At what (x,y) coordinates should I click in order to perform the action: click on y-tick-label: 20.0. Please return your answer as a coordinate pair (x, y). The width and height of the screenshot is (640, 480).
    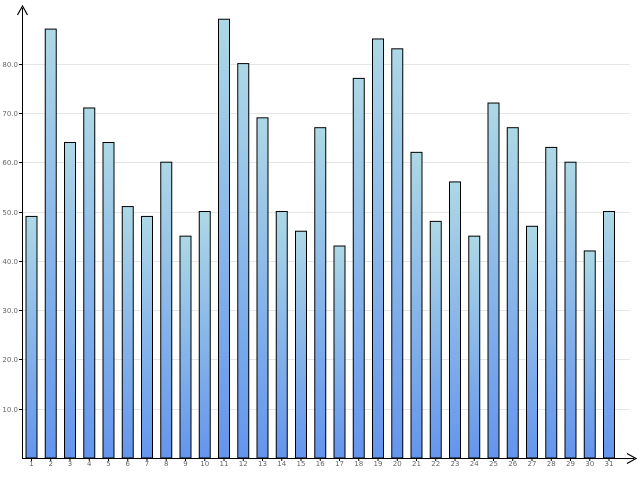
    Looking at the image, I should click on (10, 360).